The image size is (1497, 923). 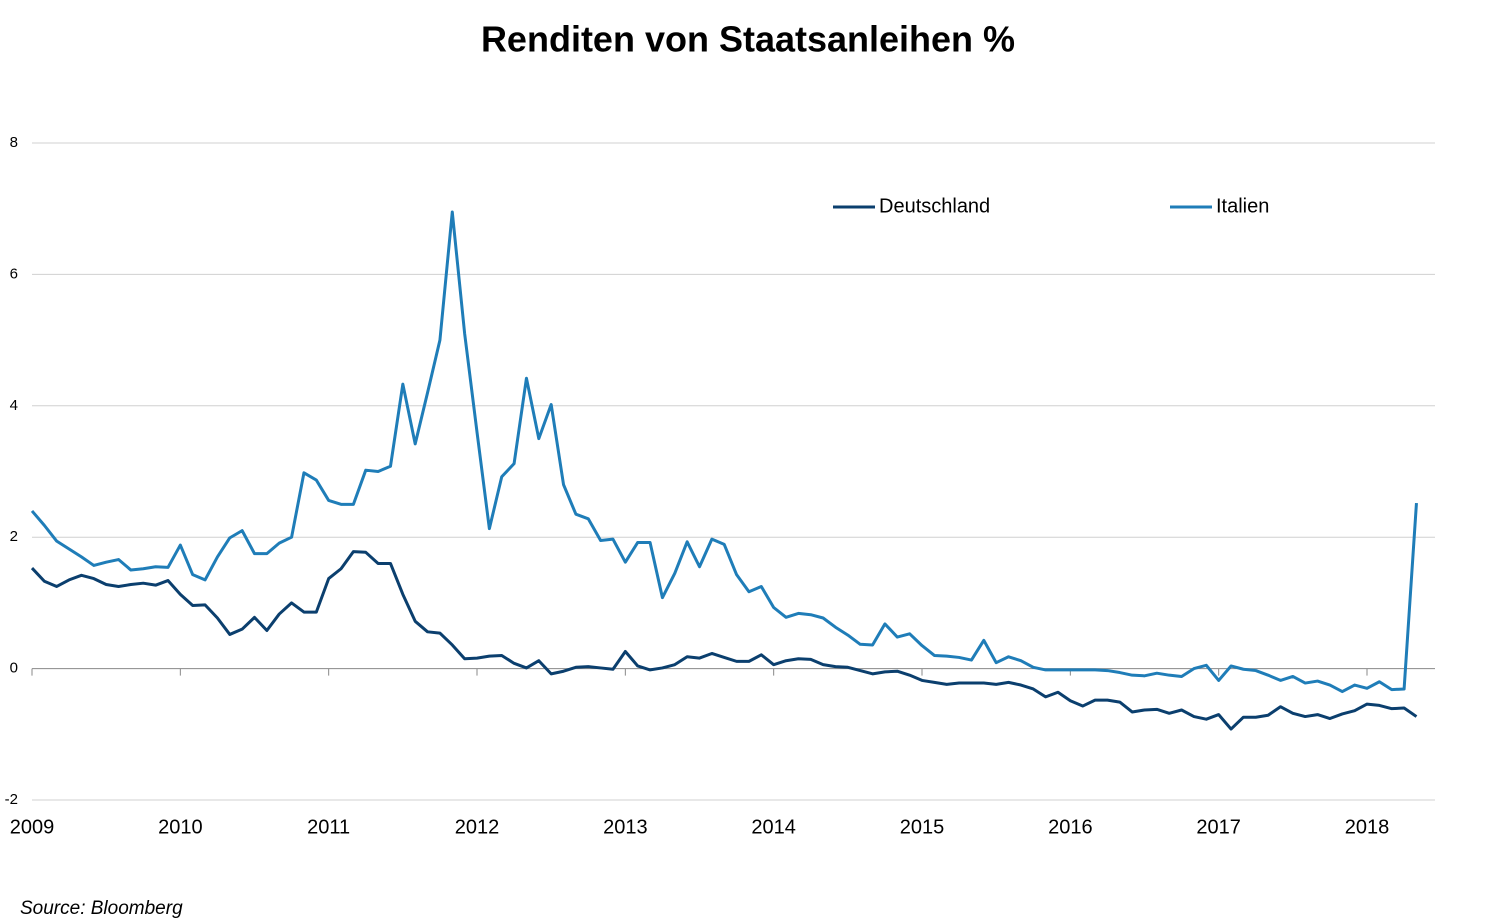 I want to click on x-tick-label: 2014, so click(x=773, y=827).